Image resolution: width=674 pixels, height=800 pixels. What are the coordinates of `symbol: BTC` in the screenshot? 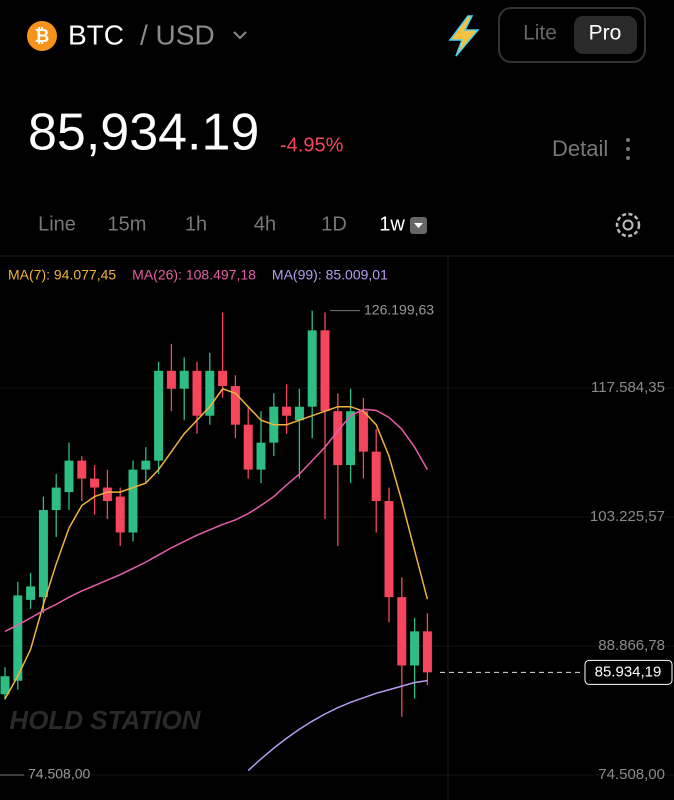 It's located at (96, 34).